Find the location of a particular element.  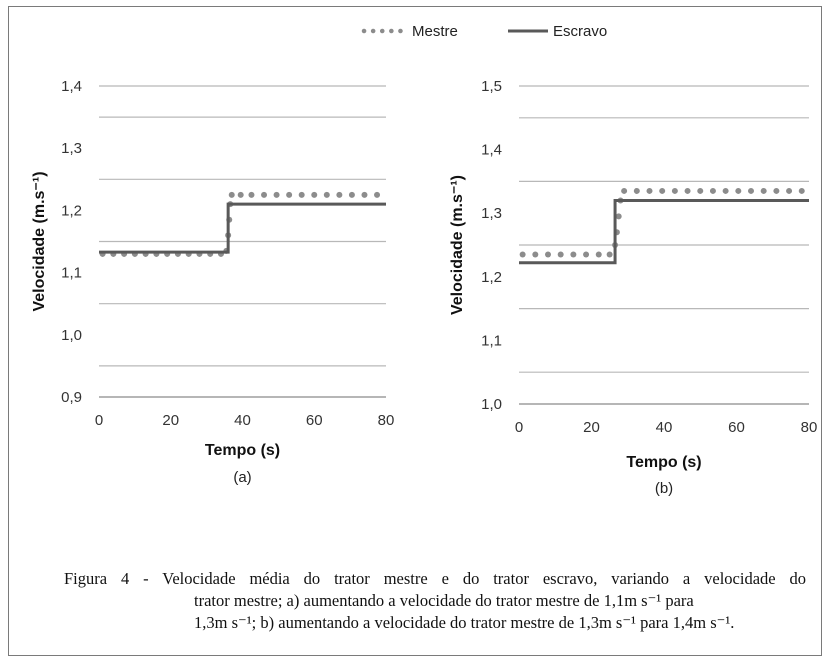

panel-a-y-tick-label: 0,9 is located at coordinates (71, 397).